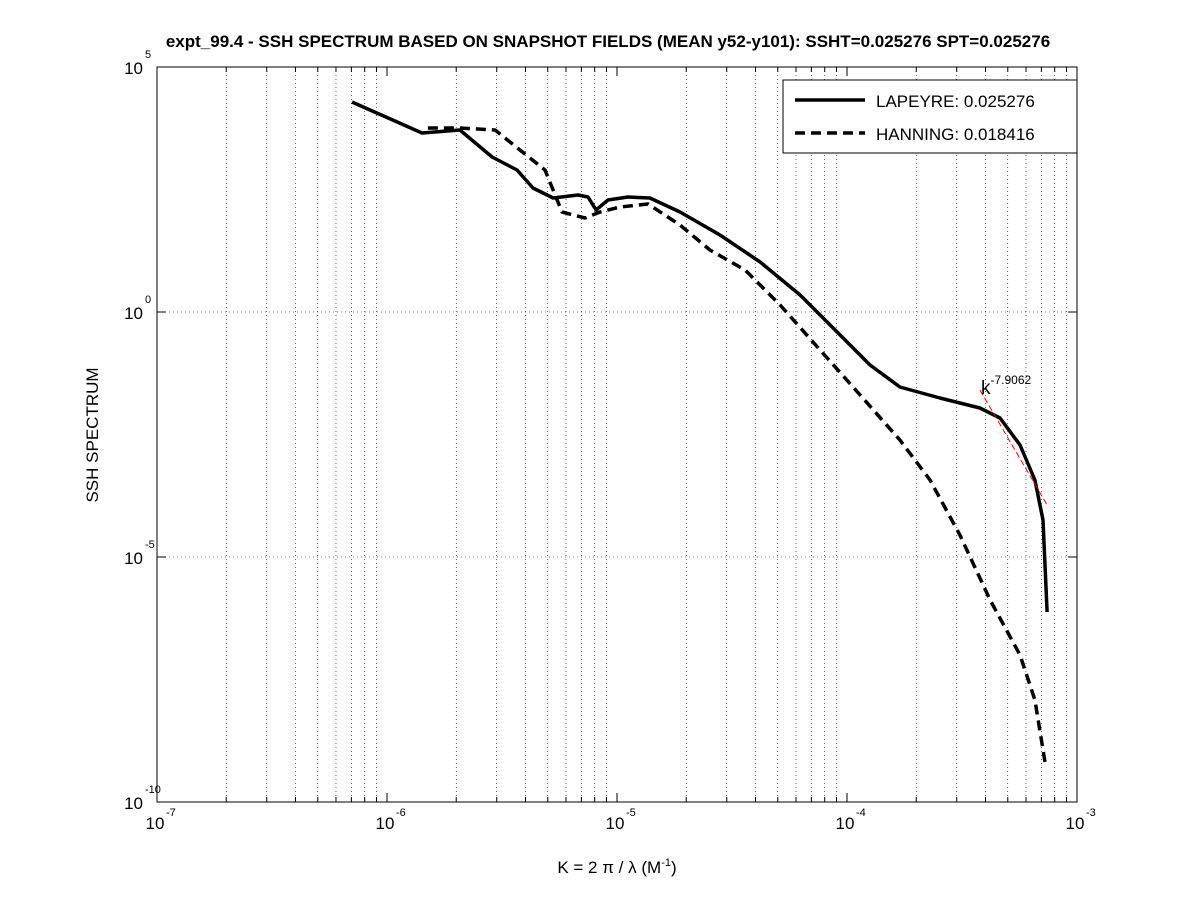  Describe the element at coordinates (92, 434) in the screenshot. I see `y-axis-label: SSH SPECTRUM` at that location.